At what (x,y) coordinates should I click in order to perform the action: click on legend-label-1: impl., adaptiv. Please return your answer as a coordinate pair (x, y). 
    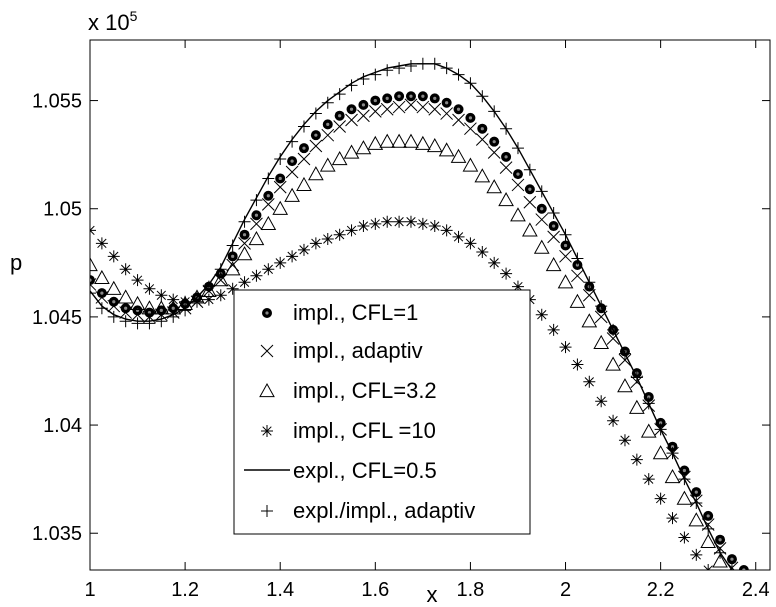
    Looking at the image, I should click on (358, 350).